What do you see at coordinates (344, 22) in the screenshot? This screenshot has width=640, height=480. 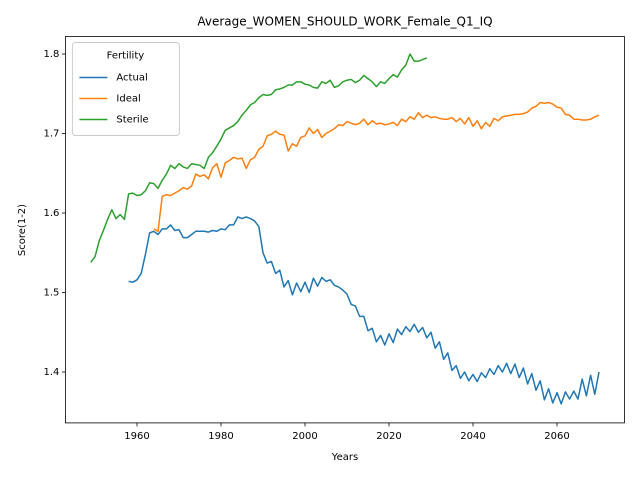 I see `chart-title: Average_WOMEN_SHOULD_WORK_Female_Q1_IQ` at bounding box center [344, 22].